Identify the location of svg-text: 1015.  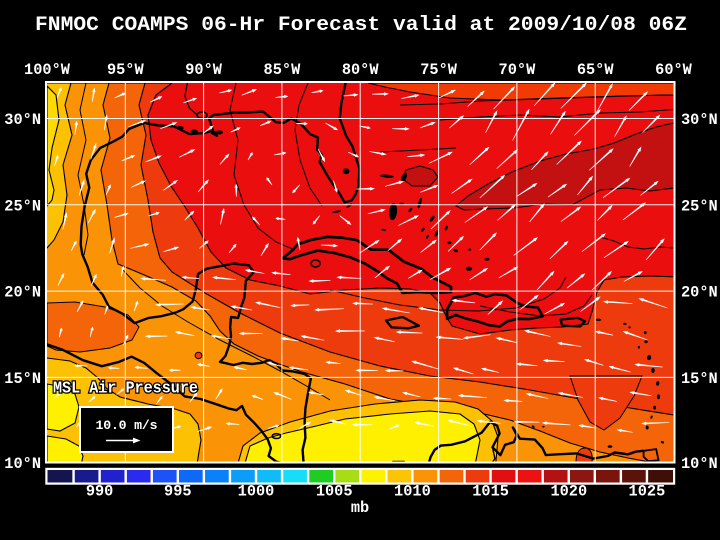
(490, 492).